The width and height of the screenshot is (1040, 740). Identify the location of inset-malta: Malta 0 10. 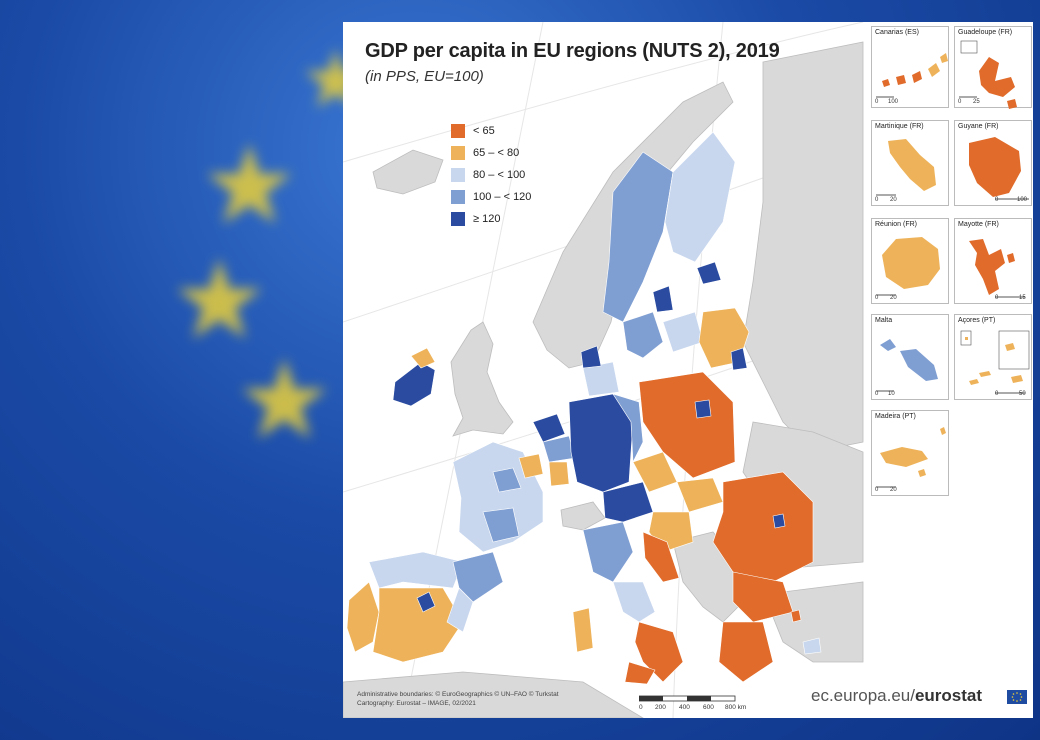
(910, 357).